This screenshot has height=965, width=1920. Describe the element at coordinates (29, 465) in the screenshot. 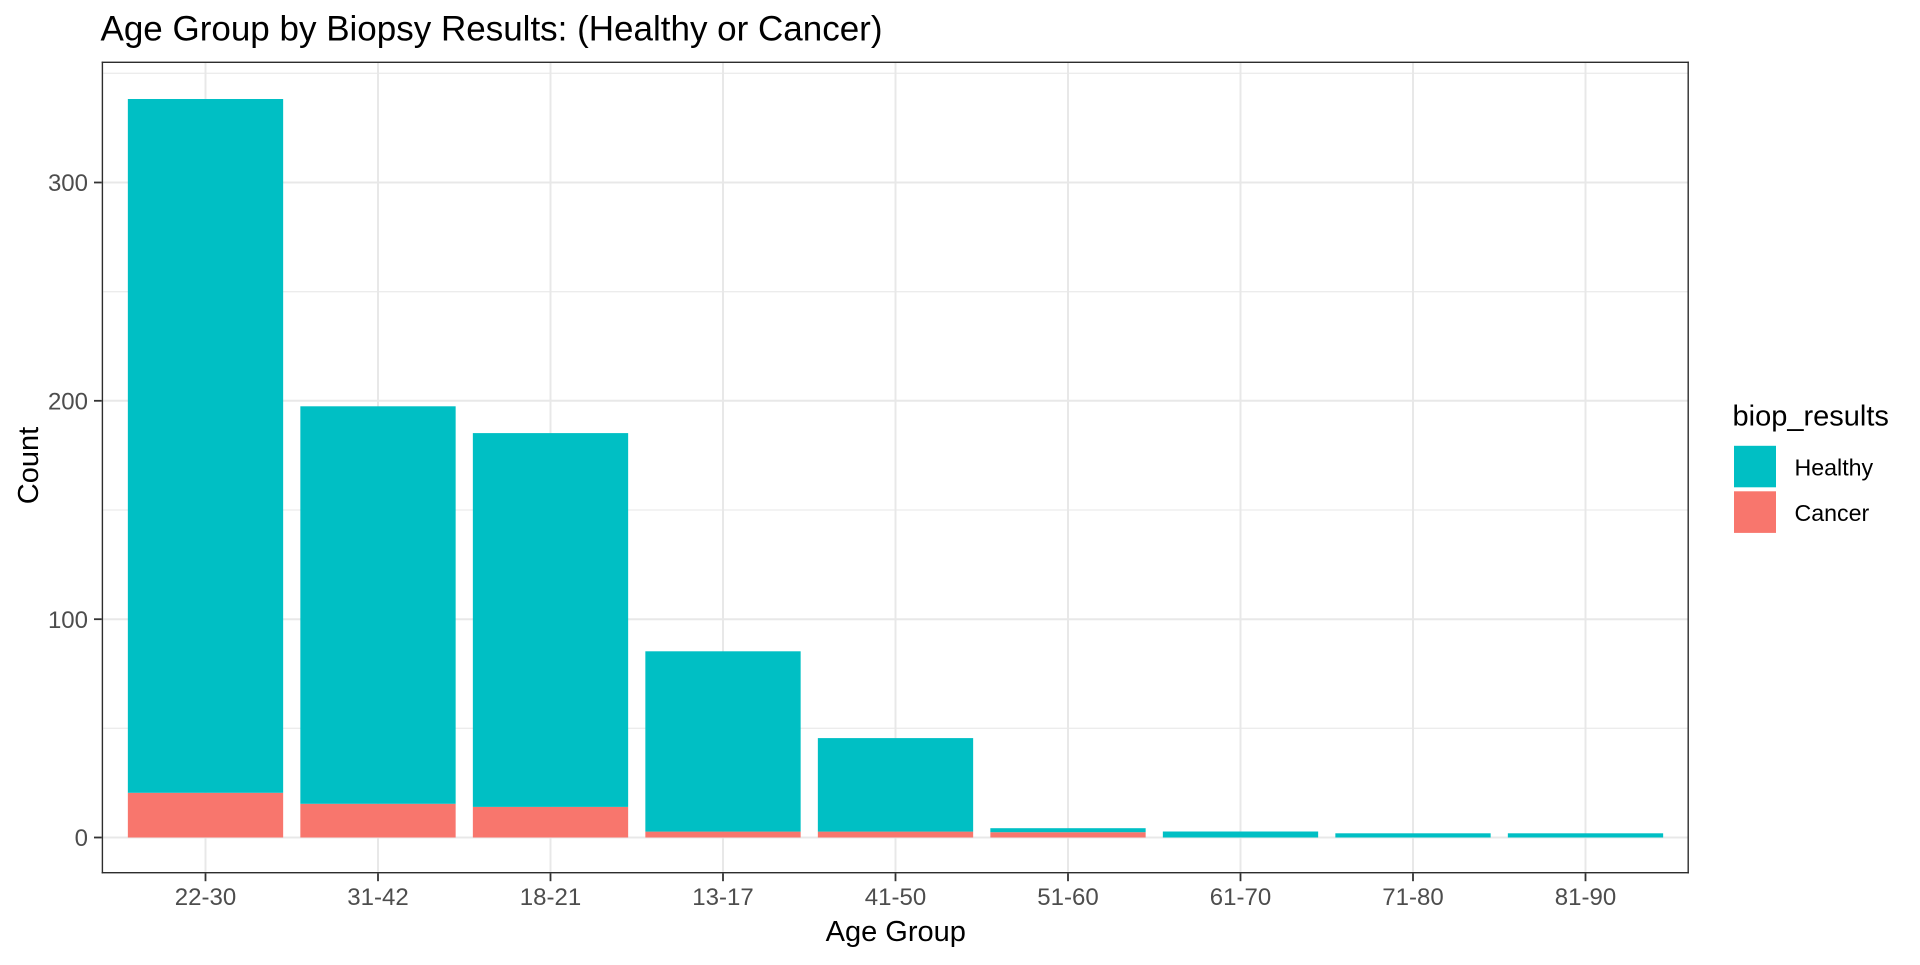

I see `svg-text: Count` at that location.